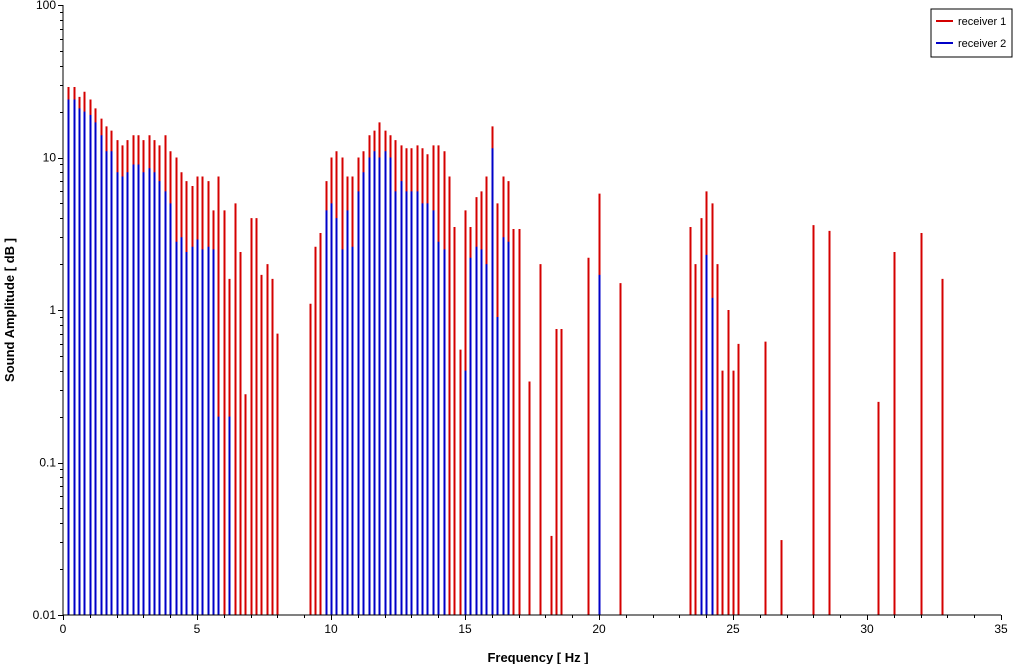  Describe the element at coordinates (45, 615) in the screenshot. I see `y-tick-label: 0.01` at that location.